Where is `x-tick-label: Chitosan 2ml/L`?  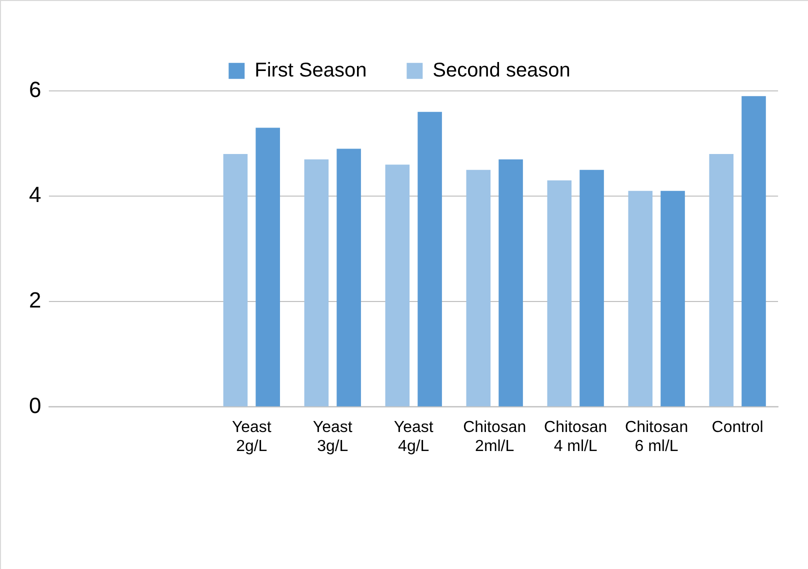 x-tick-label: Chitosan 2ml/L is located at coordinates (494, 437).